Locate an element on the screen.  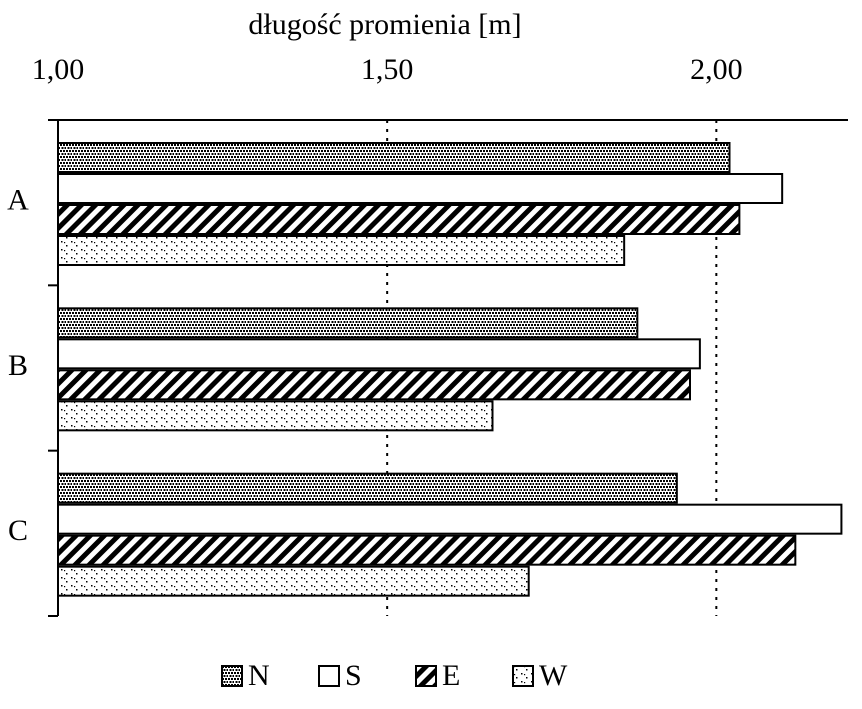
y-tick-label: B is located at coordinates (18, 365).